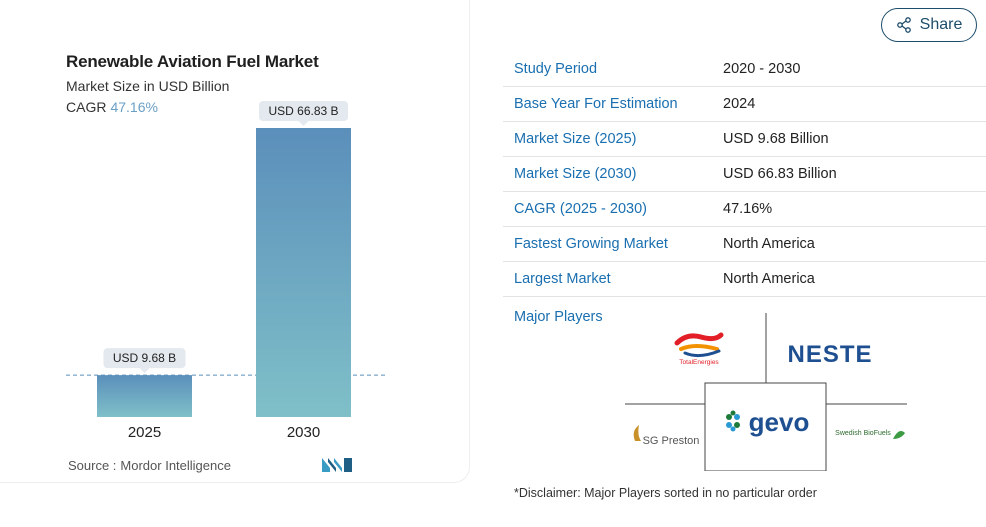 The image size is (986, 527). Describe the element at coordinates (748, 209) in the screenshot. I see `stat-value: 47.16%` at that location.